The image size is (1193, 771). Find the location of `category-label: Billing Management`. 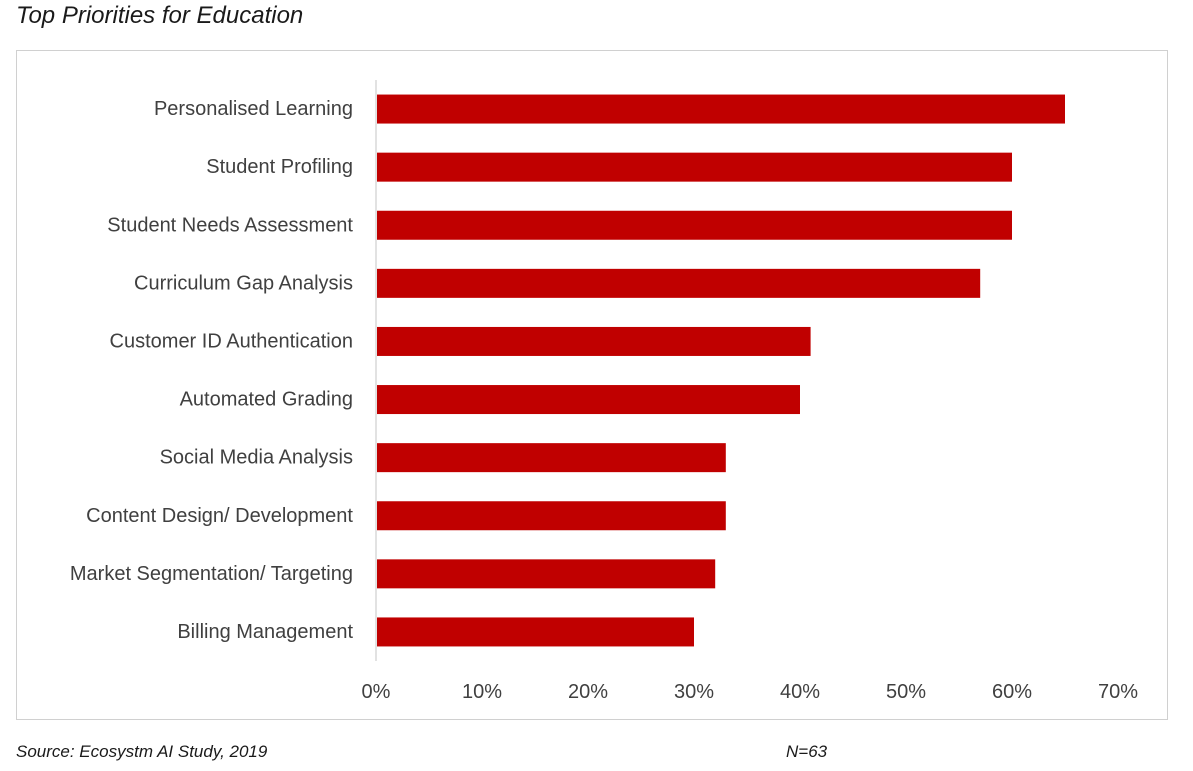

category-label: Billing Management is located at coordinates (265, 632).